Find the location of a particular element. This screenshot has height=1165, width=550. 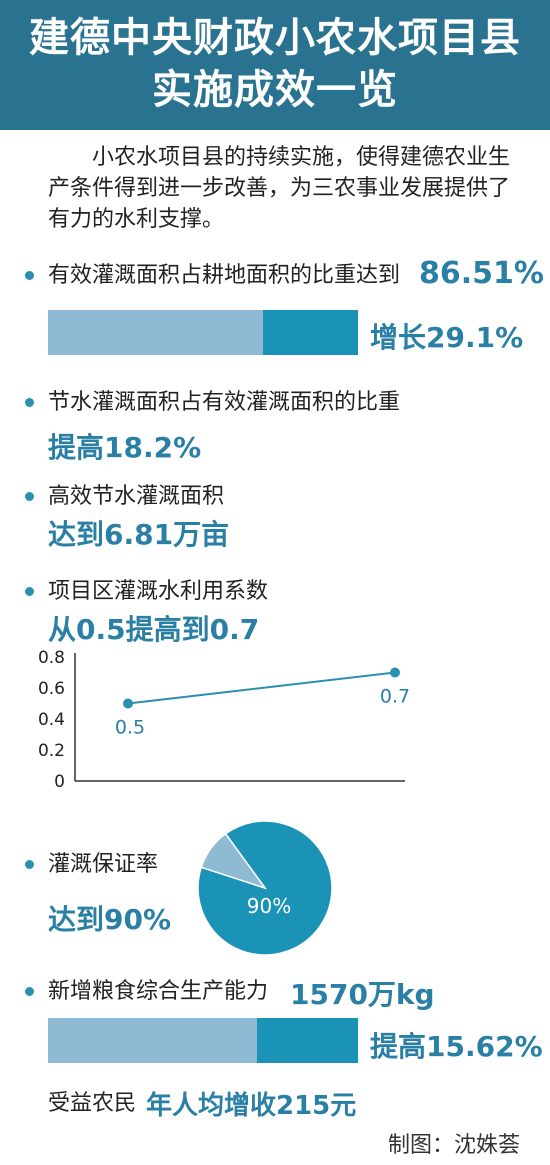

header-banner: 建德中央财政小农水项目县 实施成效一览 is located at coordinates (275, 65).